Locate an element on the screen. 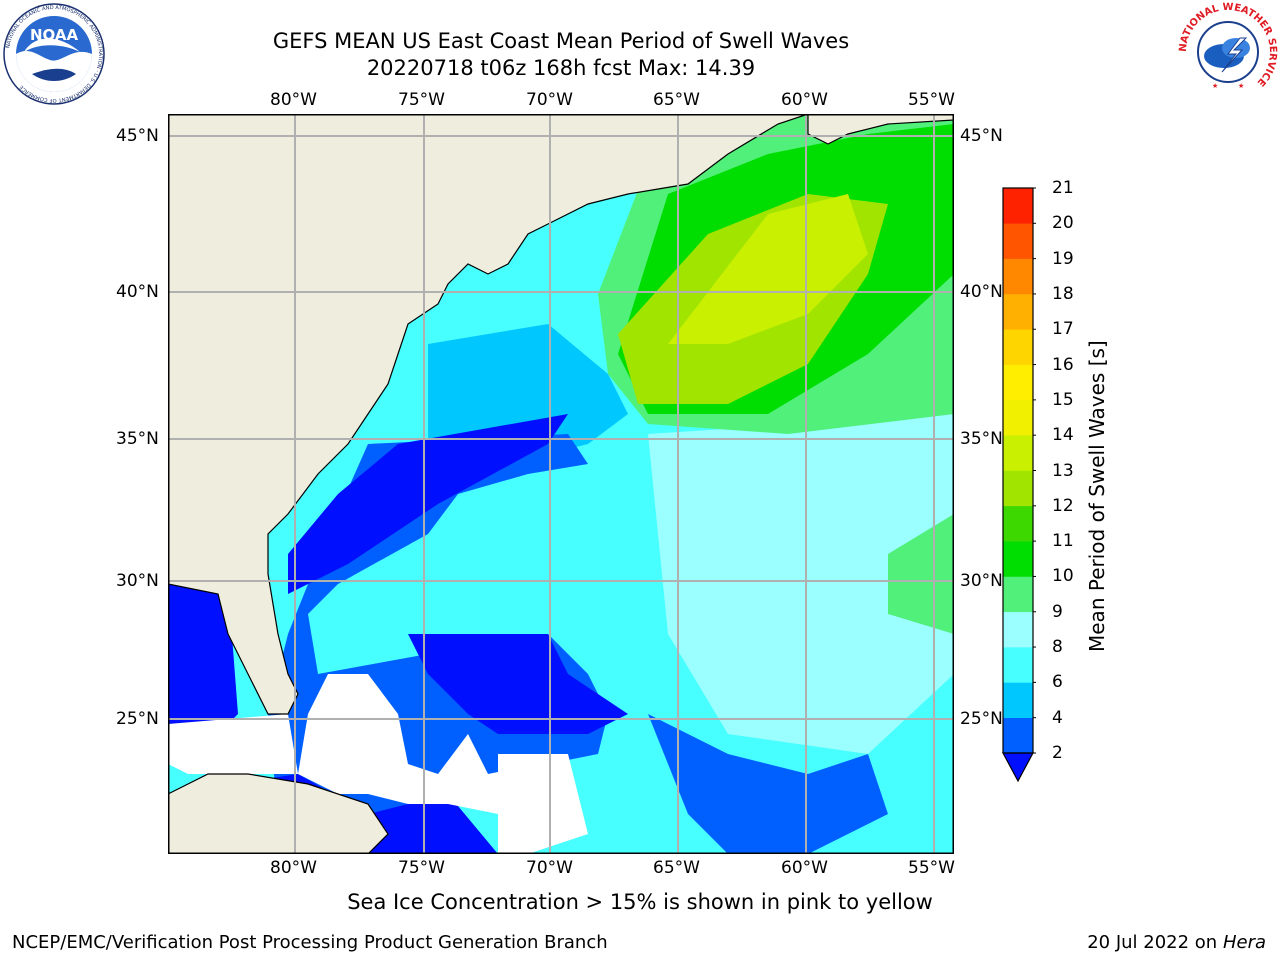 The image size is (1280, 960). colorbar-under-triangle is located at coordinates (1018, 767).